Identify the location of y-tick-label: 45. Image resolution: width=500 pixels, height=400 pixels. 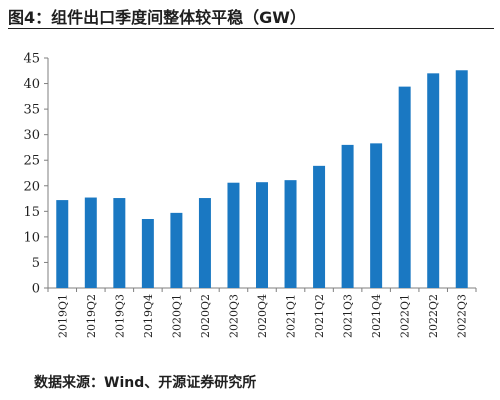
(31, 59).